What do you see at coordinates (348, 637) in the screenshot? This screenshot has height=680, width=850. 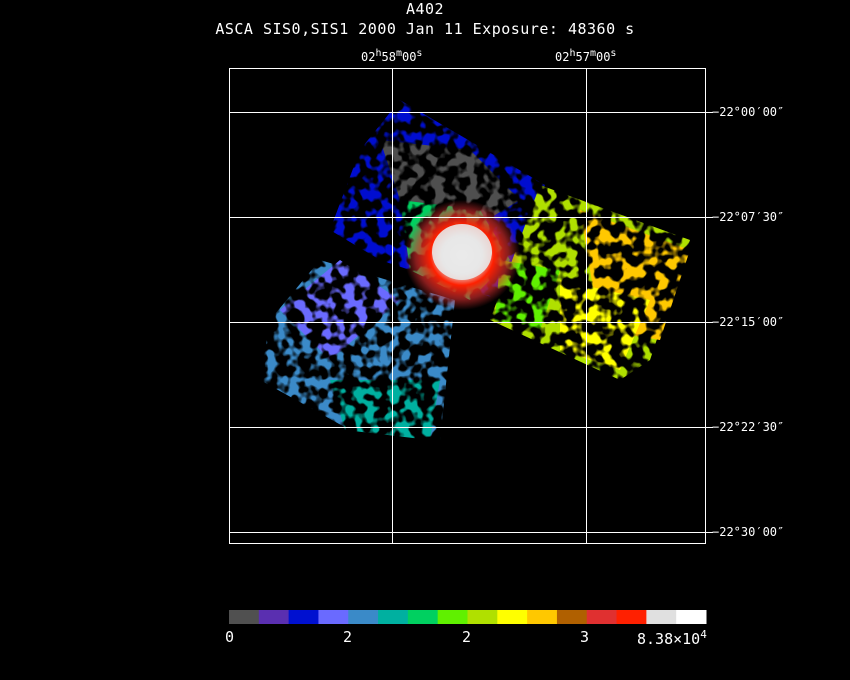 I see `colorbar-tick-1: 2` at bounding box center [348, 637].